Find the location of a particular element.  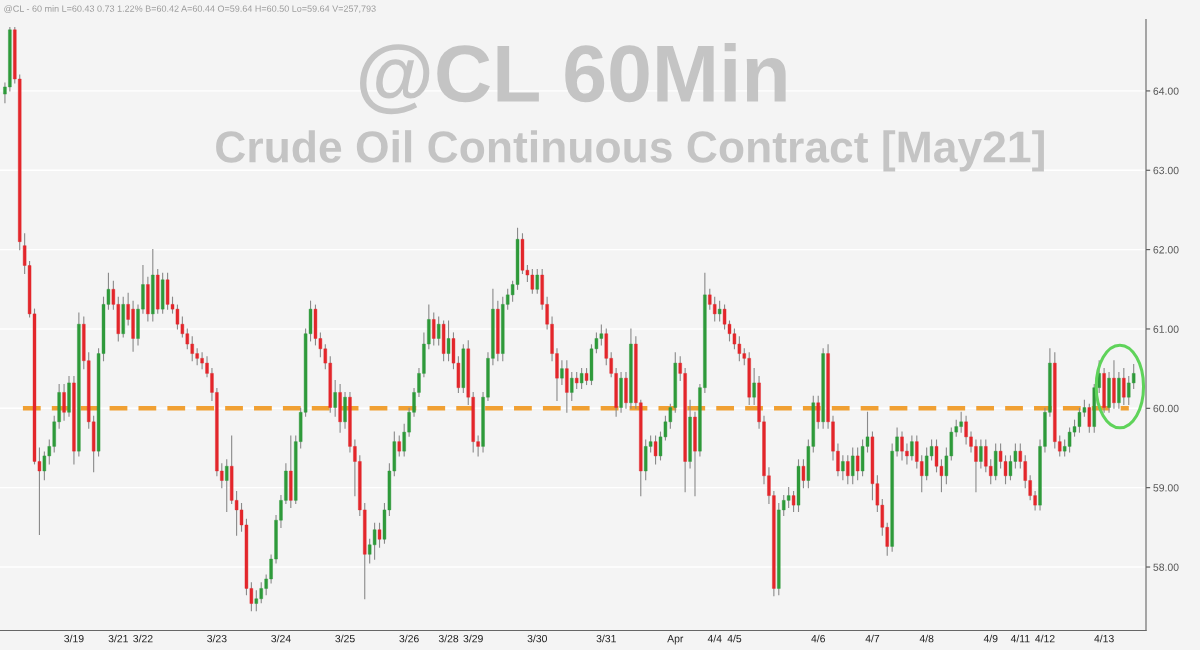

x-tick-label: 3/25 is located at coordinates (345, 638).